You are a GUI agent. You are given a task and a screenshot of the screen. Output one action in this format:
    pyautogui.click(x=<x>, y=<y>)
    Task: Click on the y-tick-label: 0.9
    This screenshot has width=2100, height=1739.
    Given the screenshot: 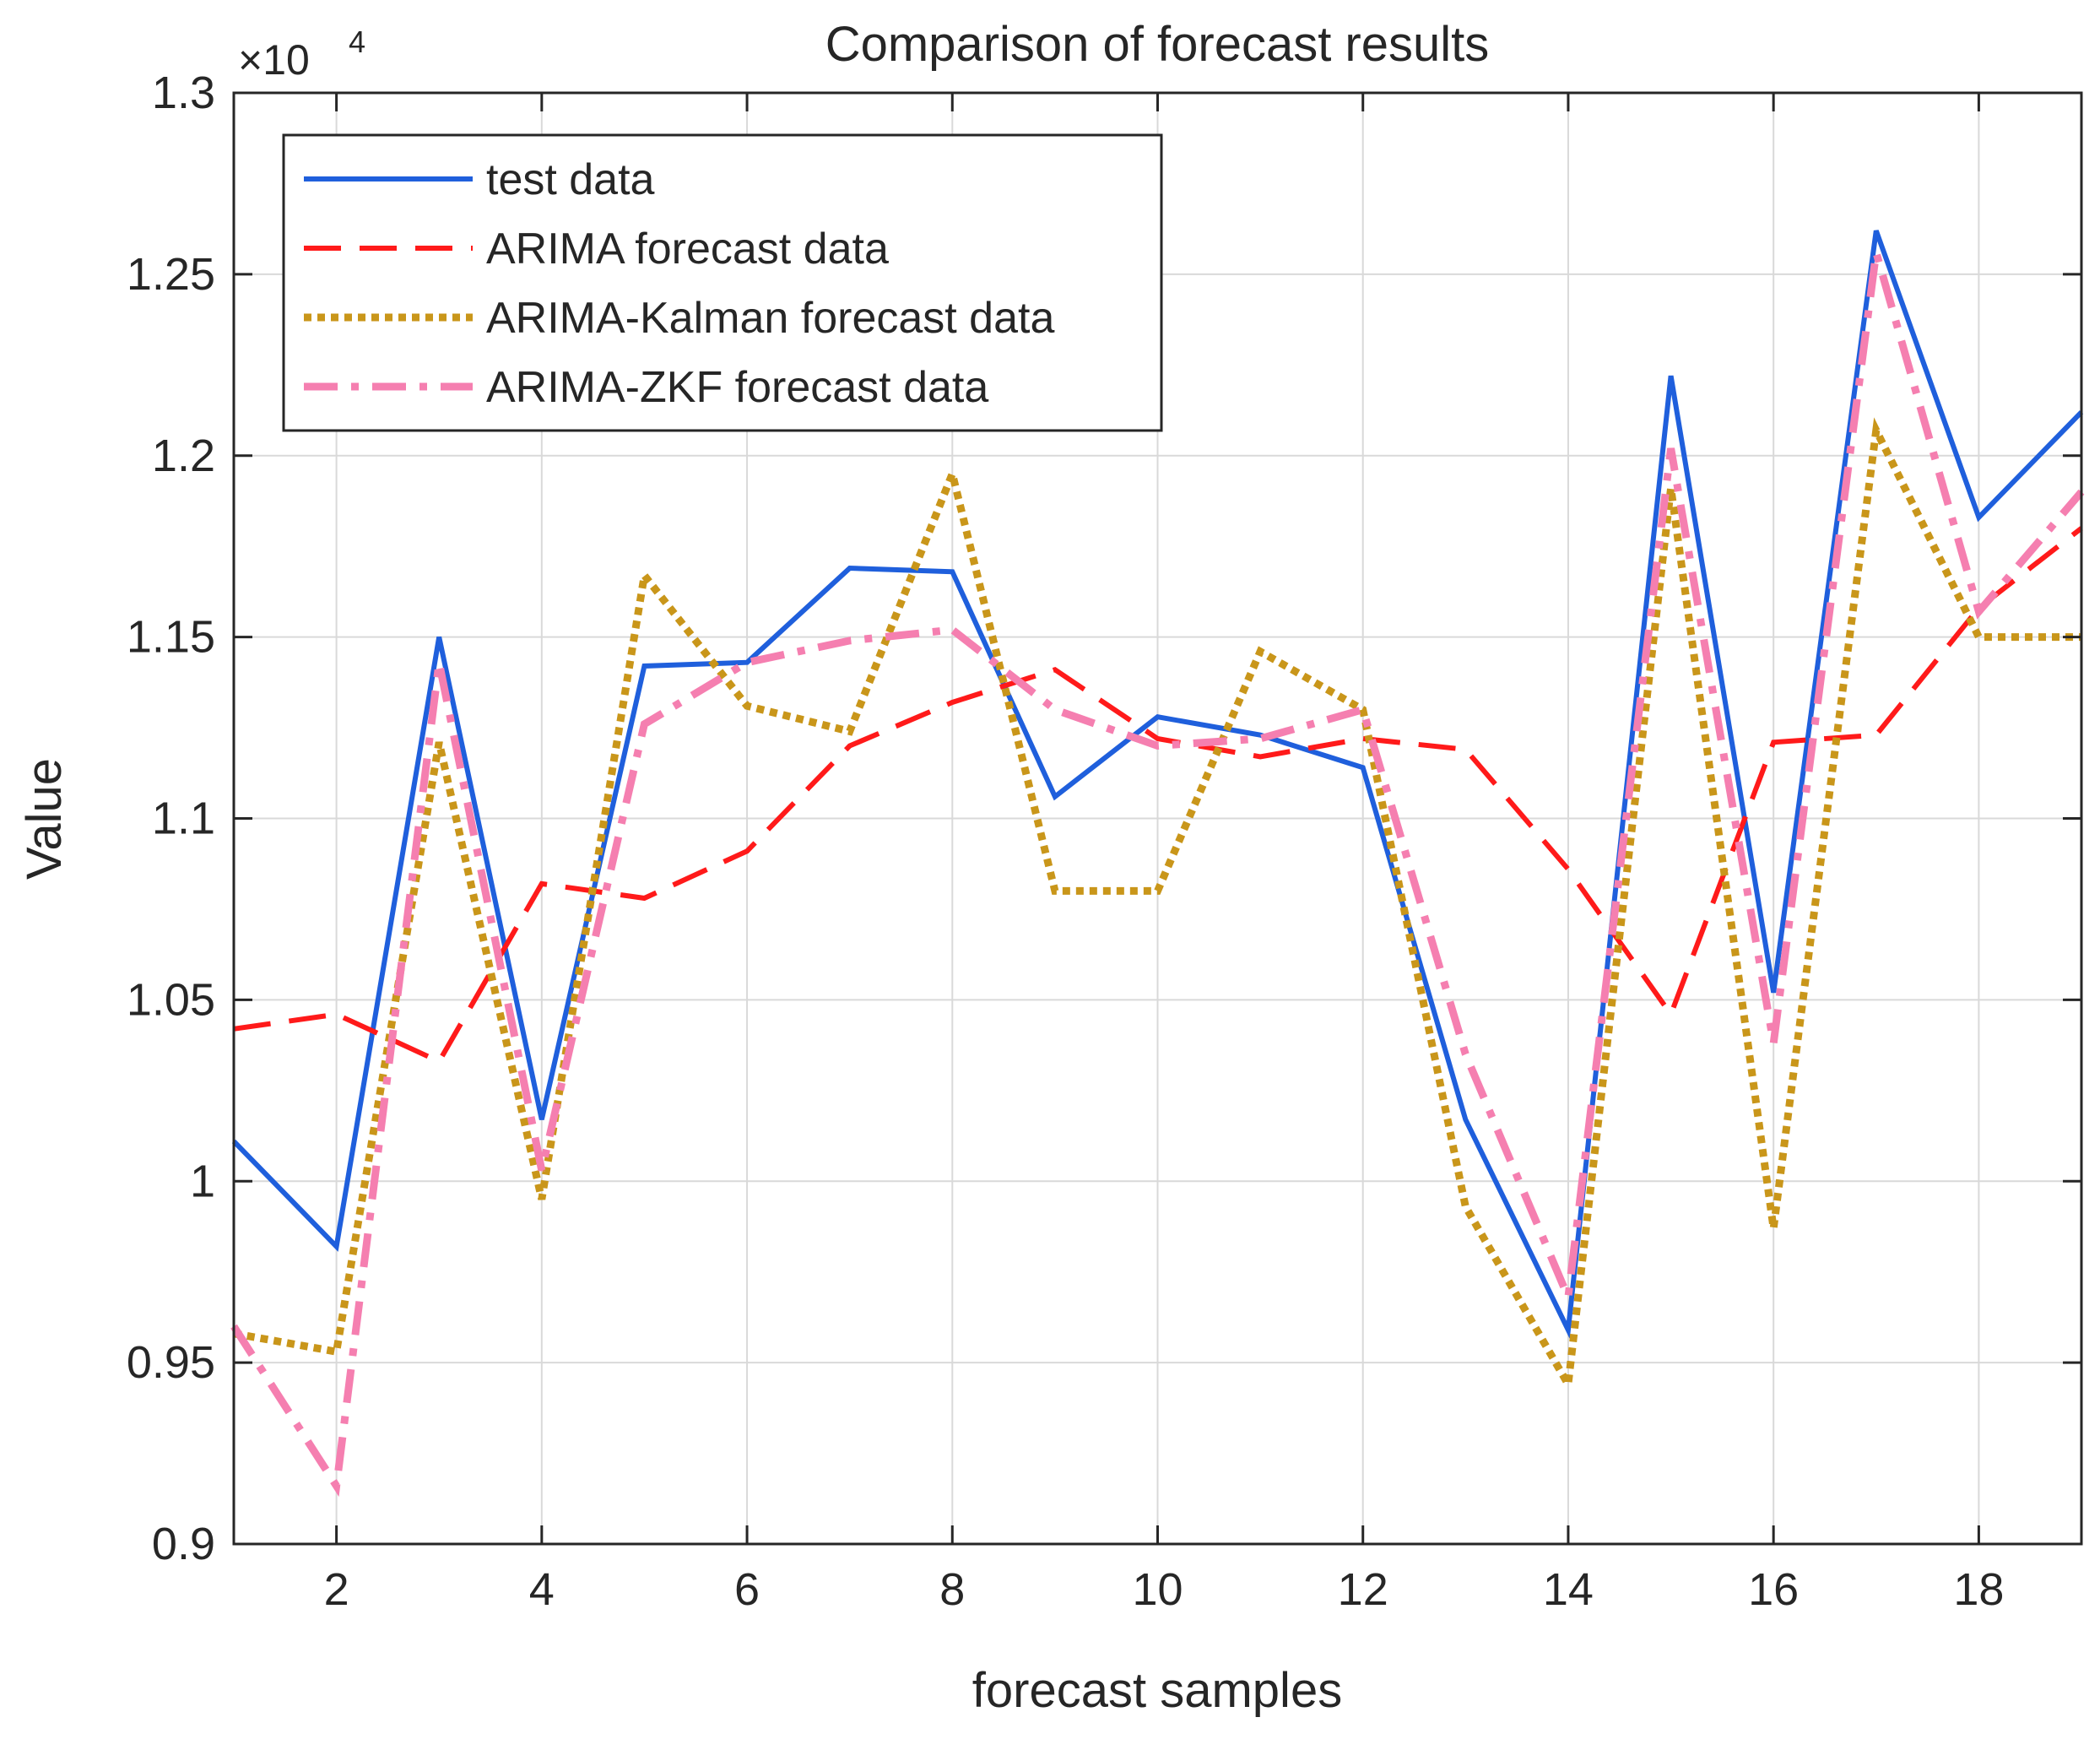 What is the action you would take?
    pyautogui.click(x=183, y=1544)
    